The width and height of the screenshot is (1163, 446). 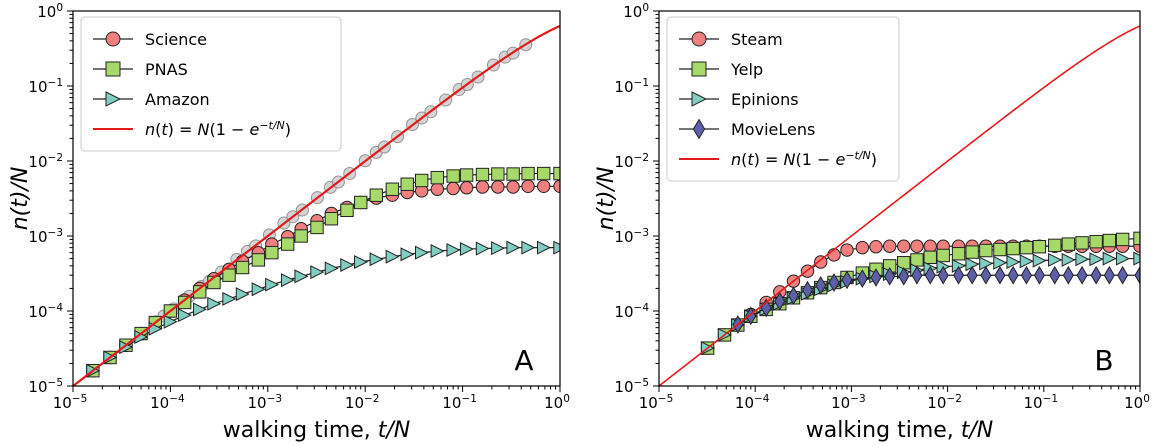 I want to click on x-tick-label: 10⁻², so click(x=362, y=402).